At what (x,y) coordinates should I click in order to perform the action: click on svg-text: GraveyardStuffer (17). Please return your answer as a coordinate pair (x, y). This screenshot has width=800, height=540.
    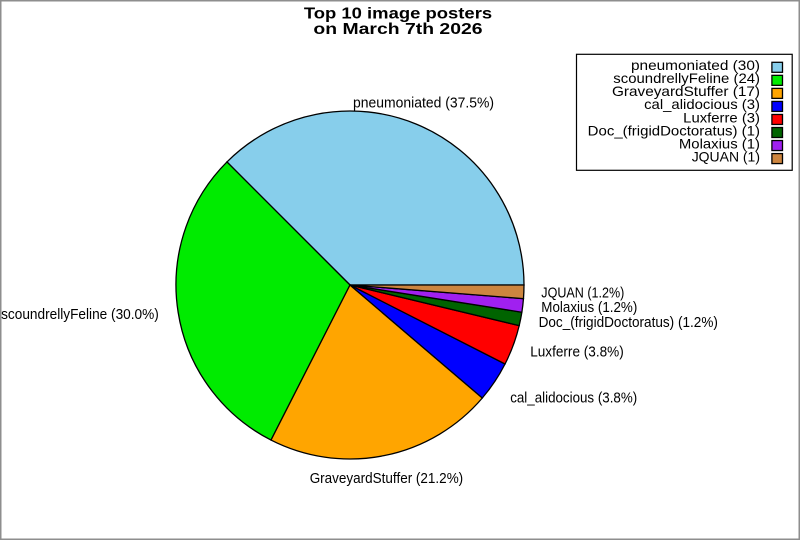
    Looking at the image, I should click on (686, 91).